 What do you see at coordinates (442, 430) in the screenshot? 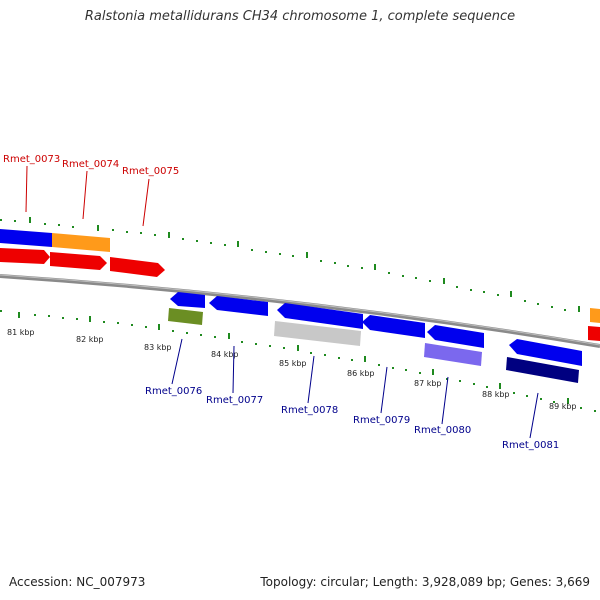
I see `gene-label: Rmet_0080` at bounding box center [442, 430].